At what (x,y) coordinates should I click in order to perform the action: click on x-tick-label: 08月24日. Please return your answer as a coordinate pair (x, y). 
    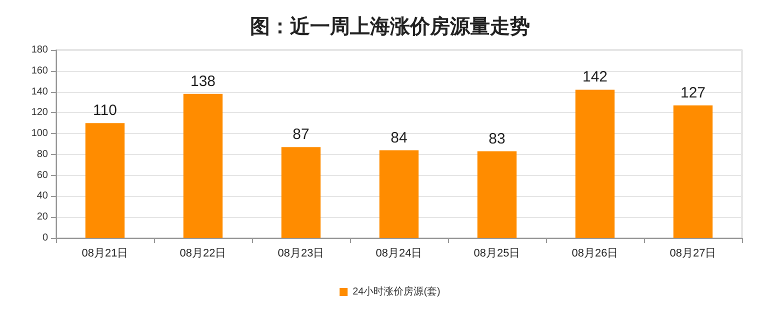
    Looking at the image, I should click on (399, 254).